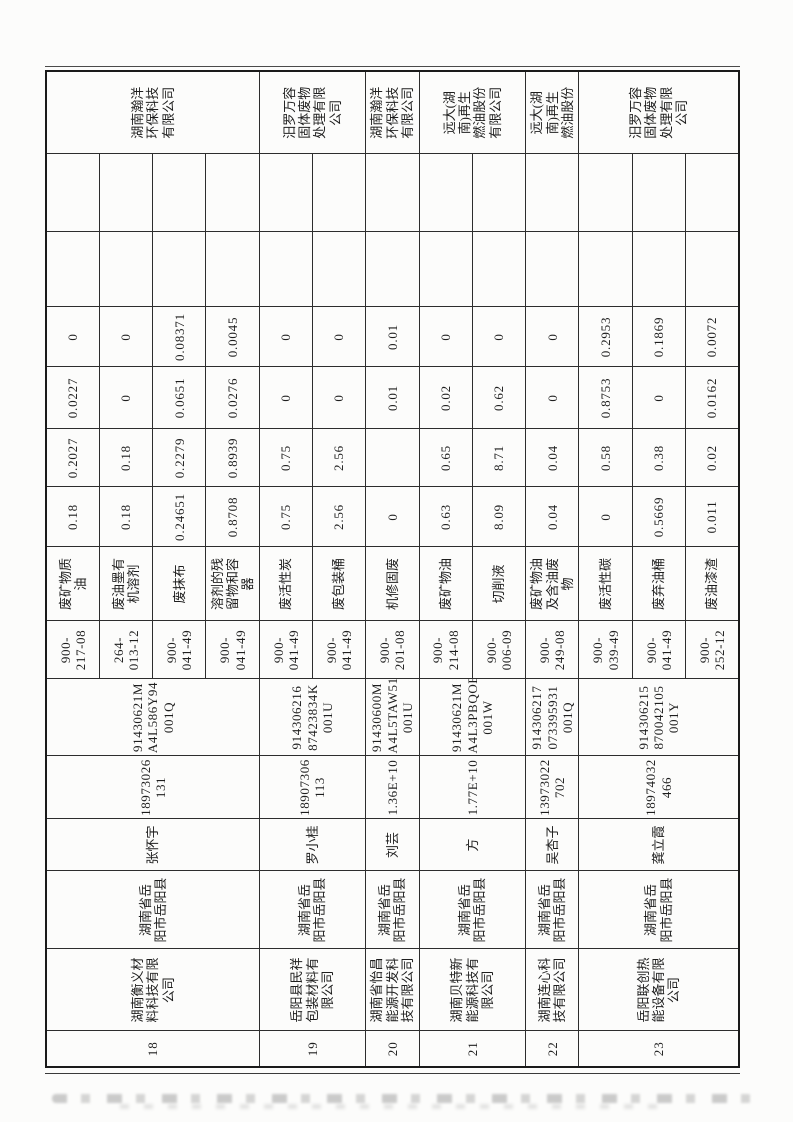 The image size is (793, 1122). Describe the element at coordinates (153, 717) in the screenshot. I see `cell-credit-code: 91430621M A4L586Y94 001Q` at that location.